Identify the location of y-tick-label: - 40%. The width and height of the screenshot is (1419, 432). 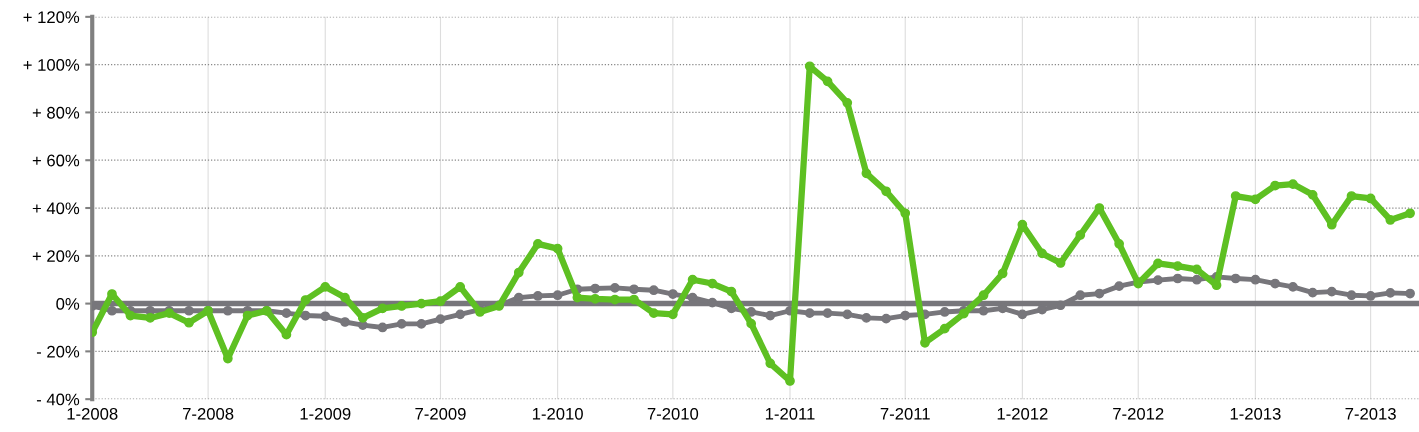
(58, 399).